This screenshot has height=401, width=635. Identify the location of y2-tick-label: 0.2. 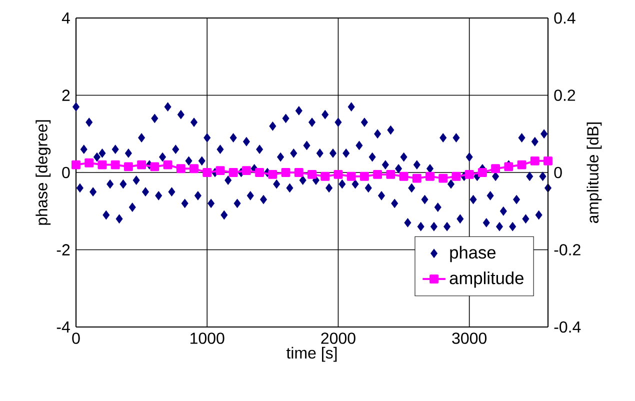
(565, 95).